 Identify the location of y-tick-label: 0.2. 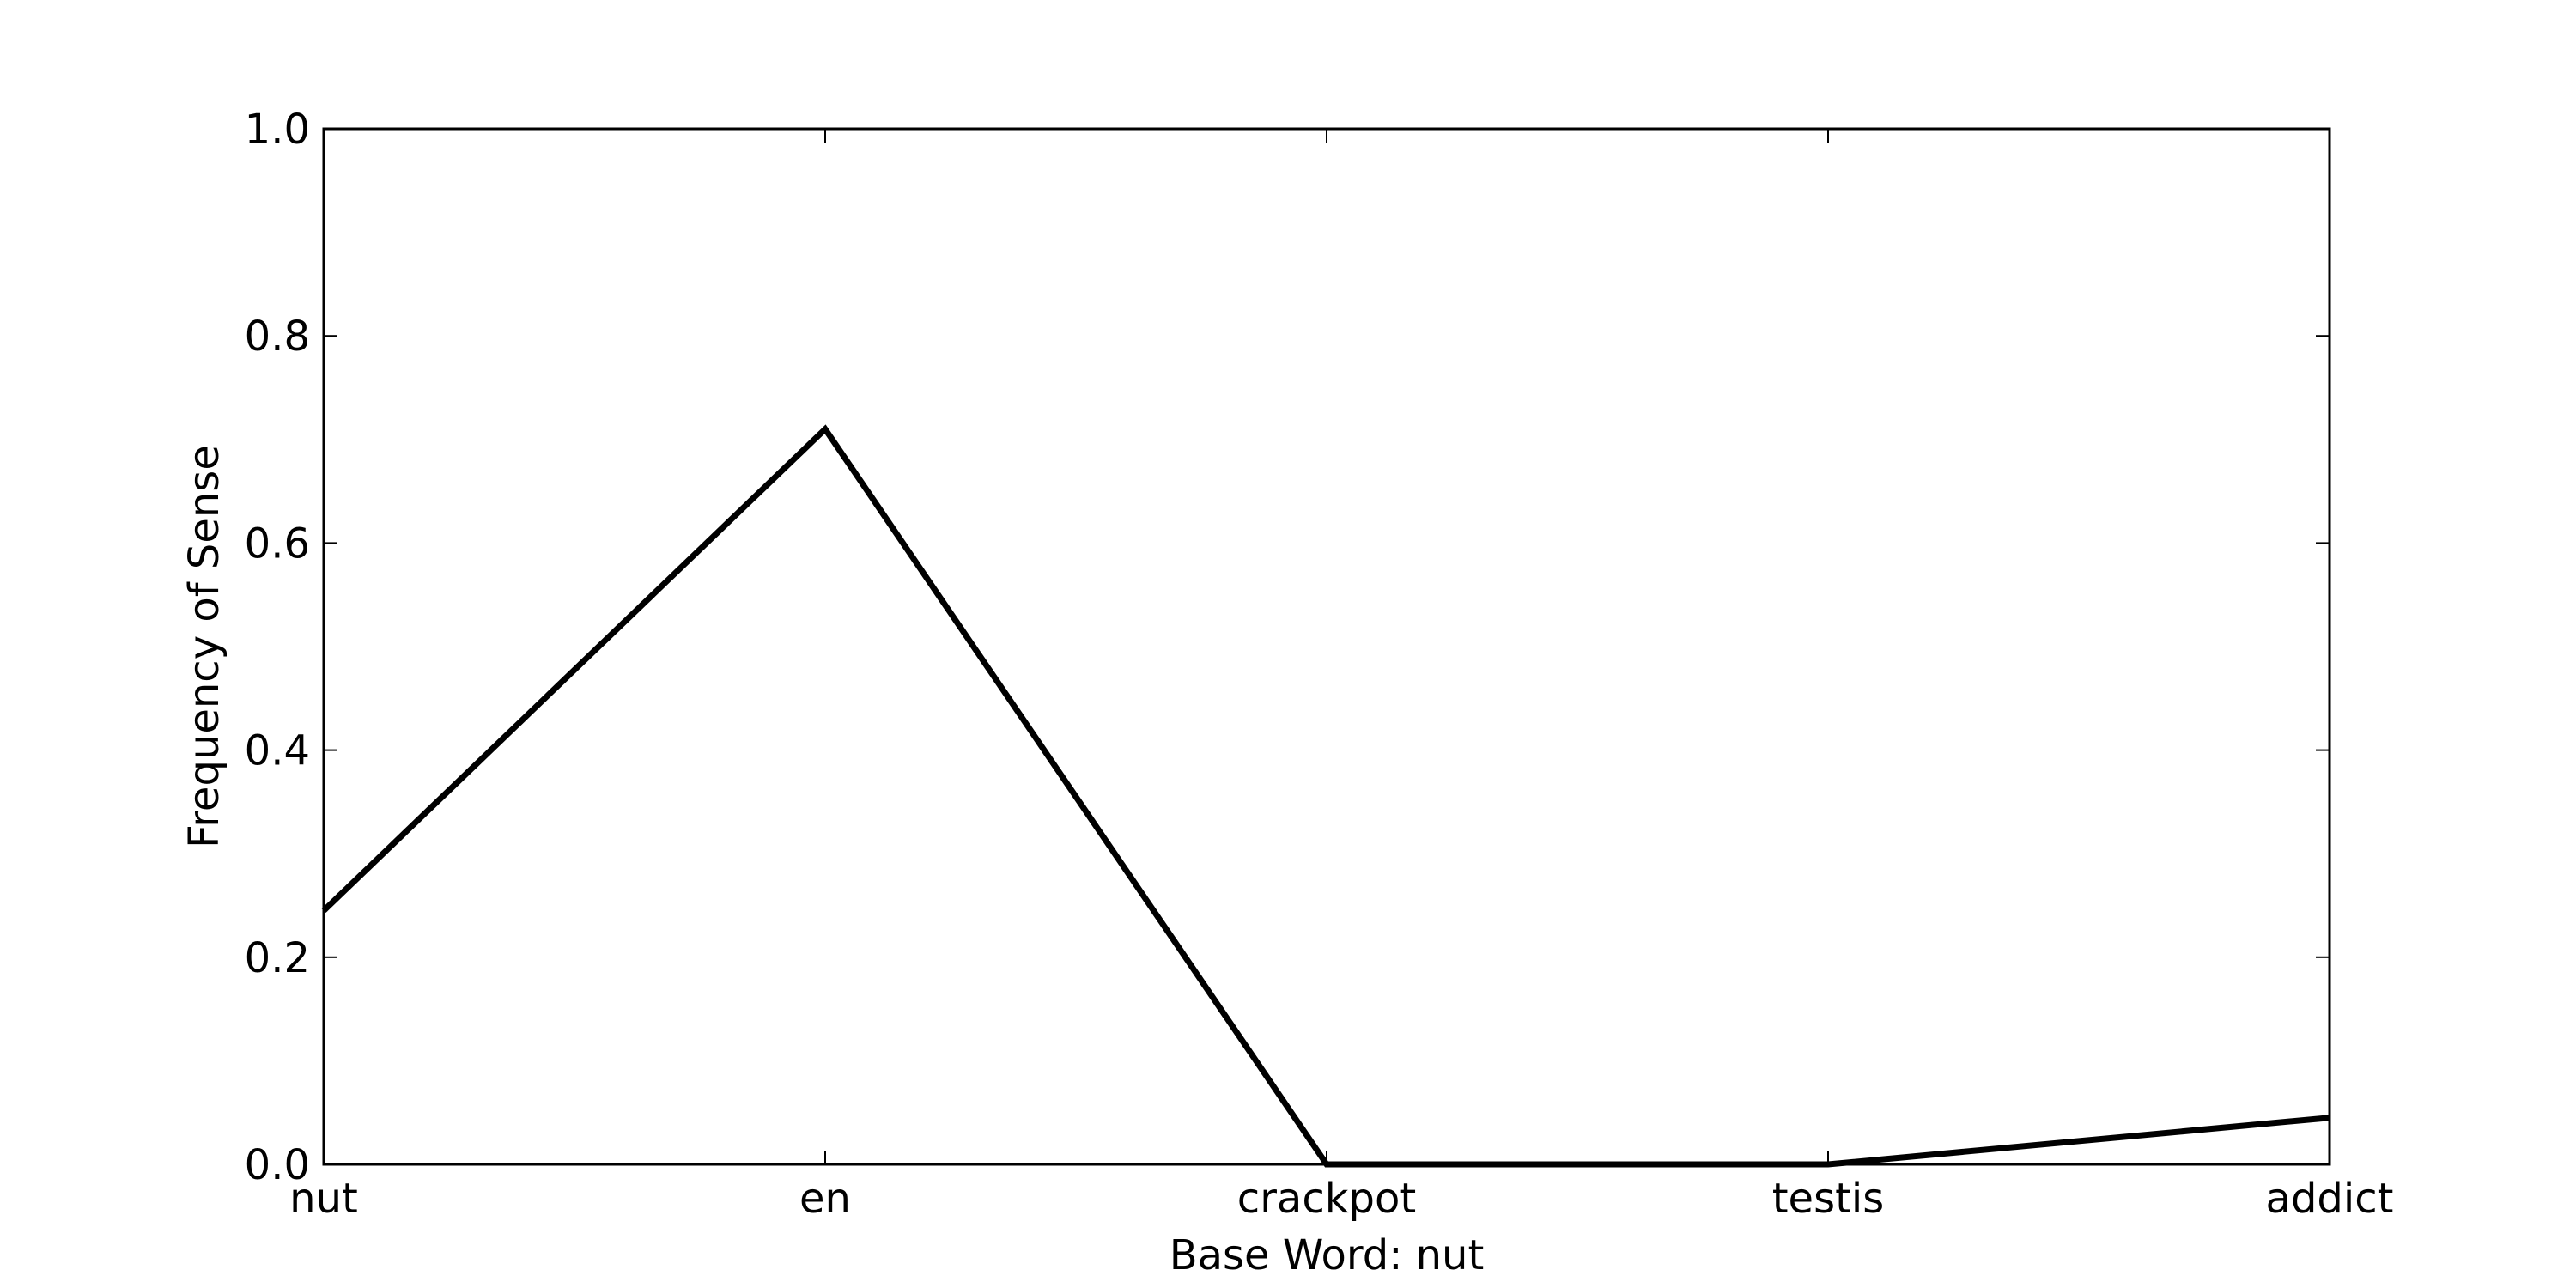
(278, 958).